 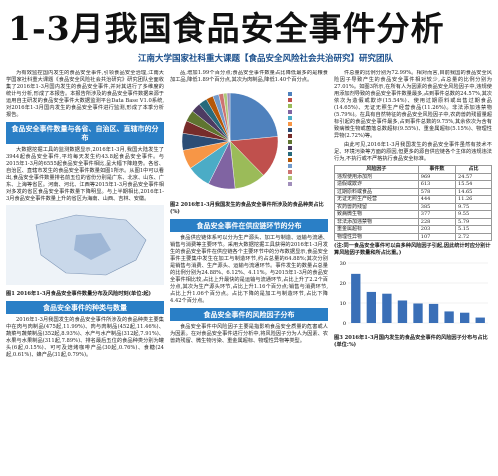 I want to click on table-row: 无证无照生产经营 444 11.26, so click(x=413, y=199).